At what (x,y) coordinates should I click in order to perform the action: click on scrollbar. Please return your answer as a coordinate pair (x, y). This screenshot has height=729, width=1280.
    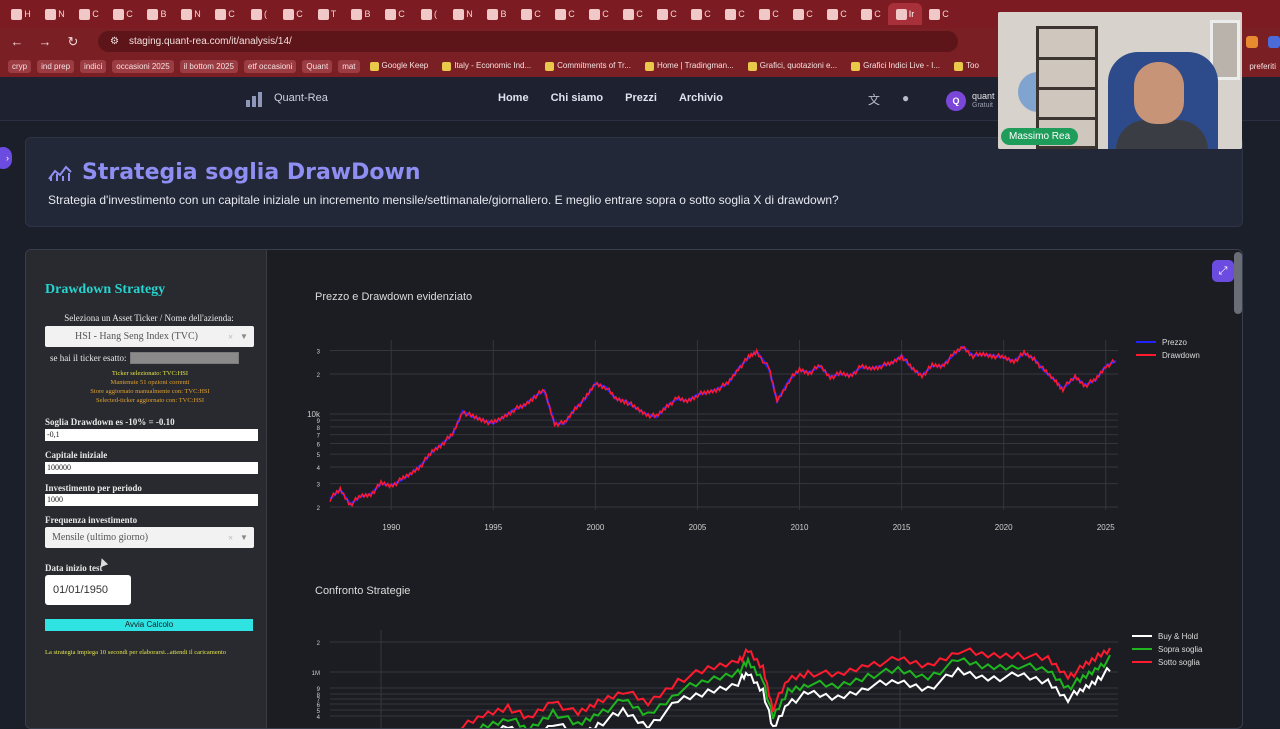
    Looking at the image, I should click on (1238, 283).